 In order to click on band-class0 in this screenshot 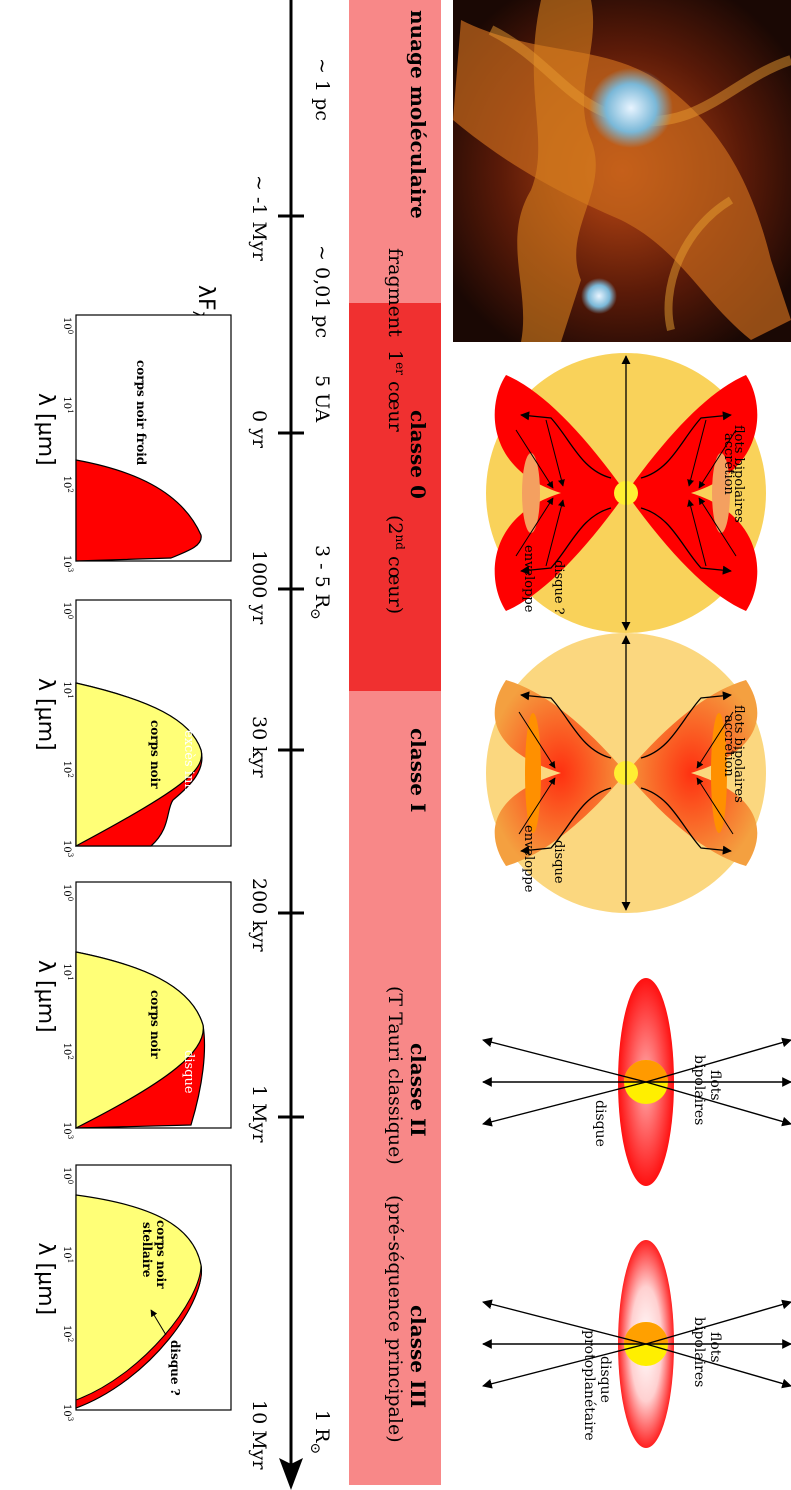, I will do `click(395, 497)`.